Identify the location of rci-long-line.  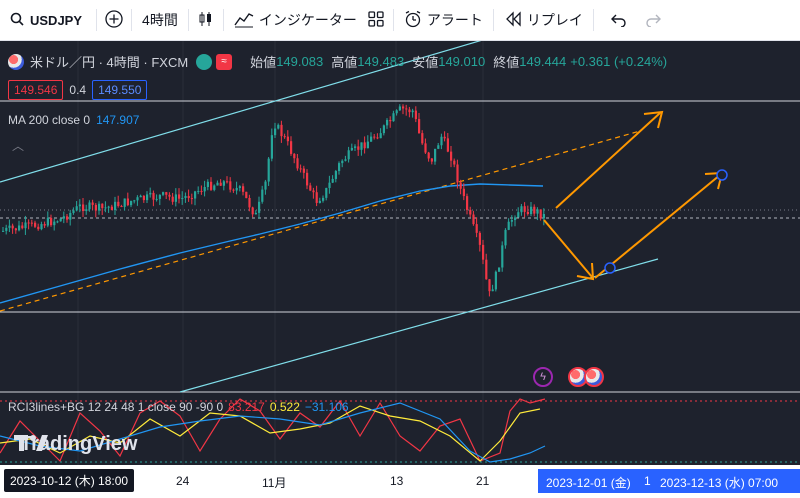
(273, 432).